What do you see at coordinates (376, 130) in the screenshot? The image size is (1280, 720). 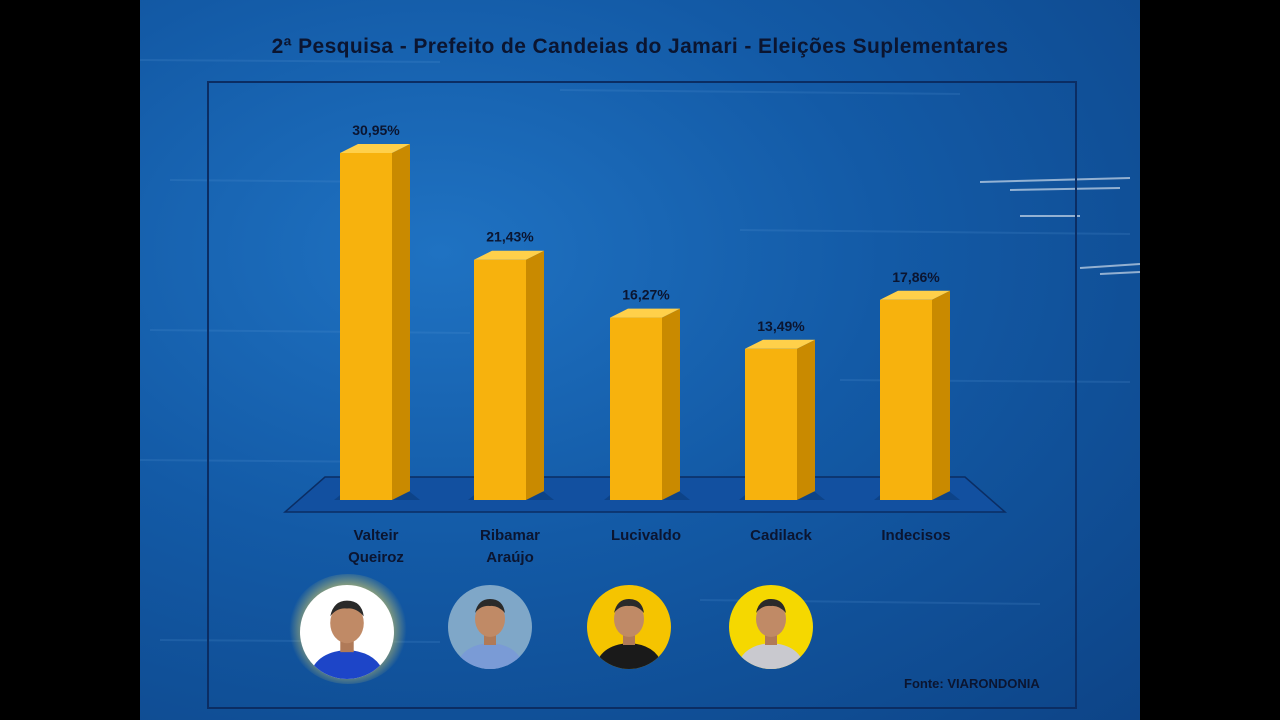 I see `bar-value-label-0: 30,95%` at bounding box center [376, 130].